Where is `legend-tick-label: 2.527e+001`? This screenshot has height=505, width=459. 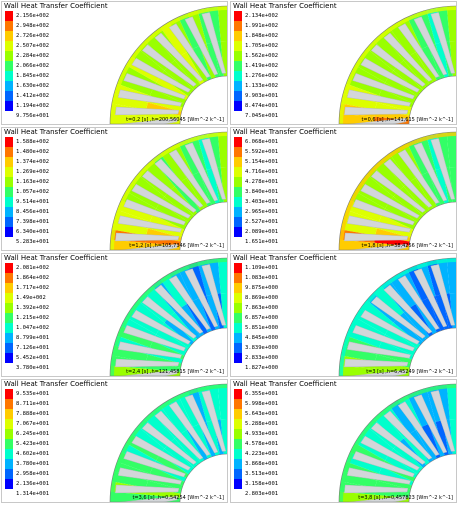 legend-tick-label: 2.527e+001 is located at coordinates (262, 222).